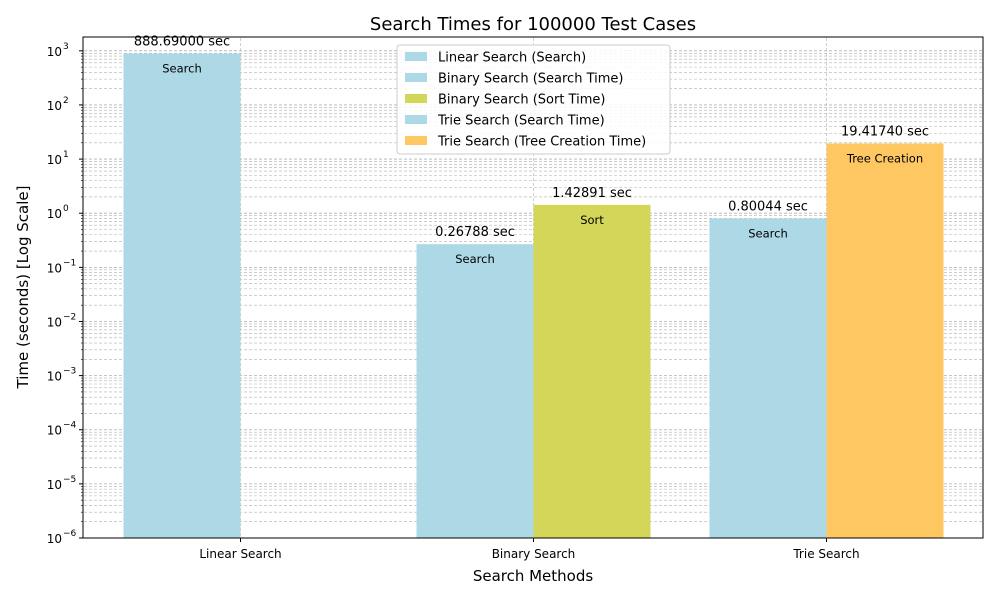 The height and width of the screenshot is (600, 1000). Describe the element at coordinates (70, 534) in the screenshot. I see `y-tick-exponent: −6` at that location.